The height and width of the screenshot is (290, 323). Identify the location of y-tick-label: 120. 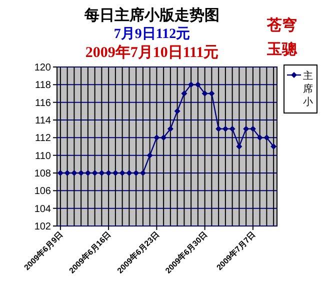
(43, 68).